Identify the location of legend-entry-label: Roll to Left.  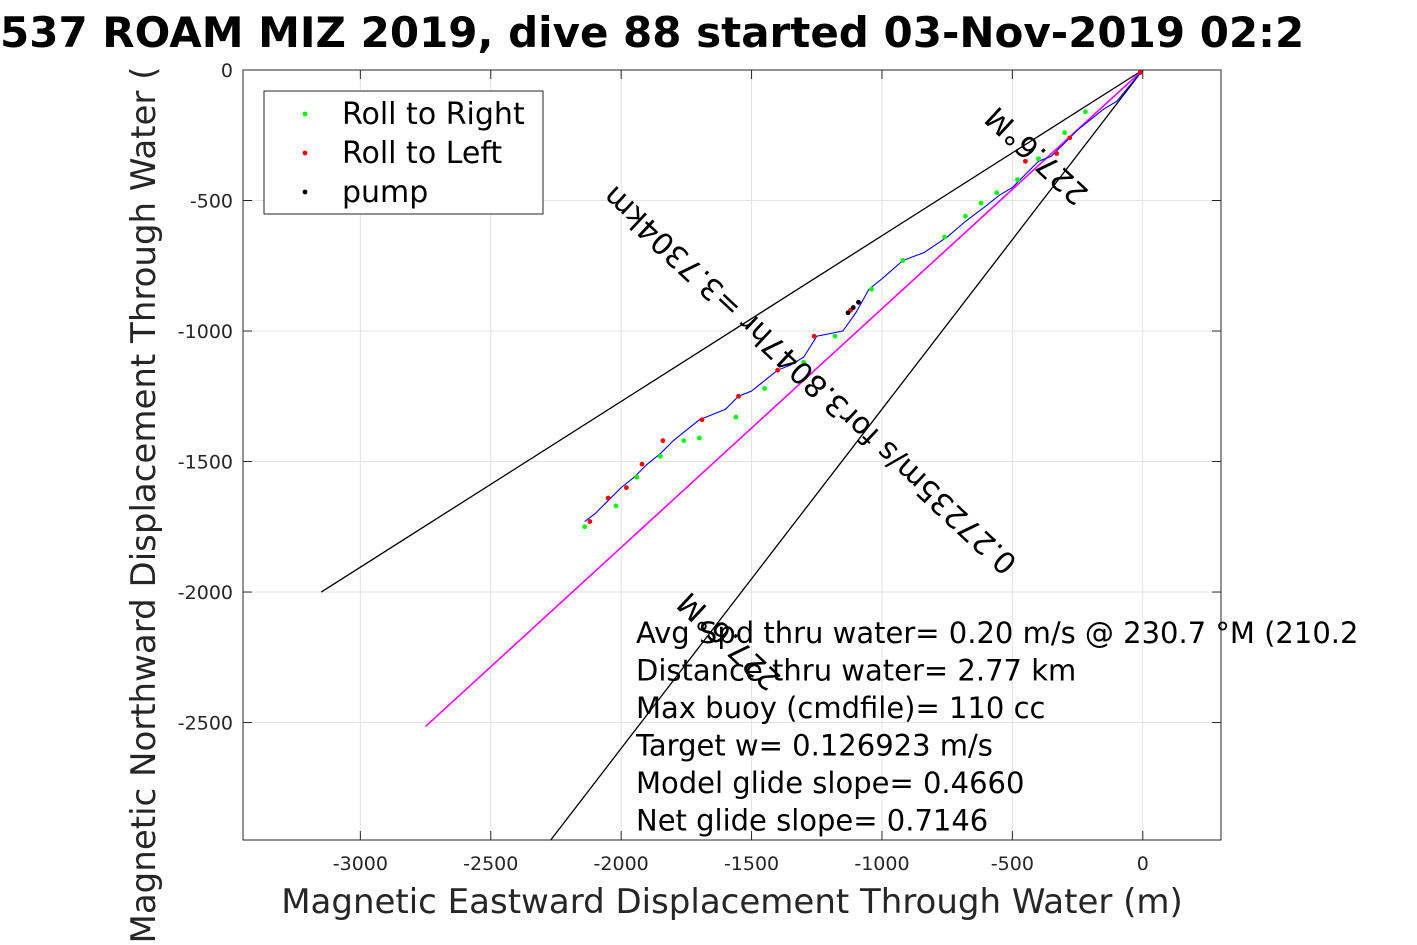
(422, 153).